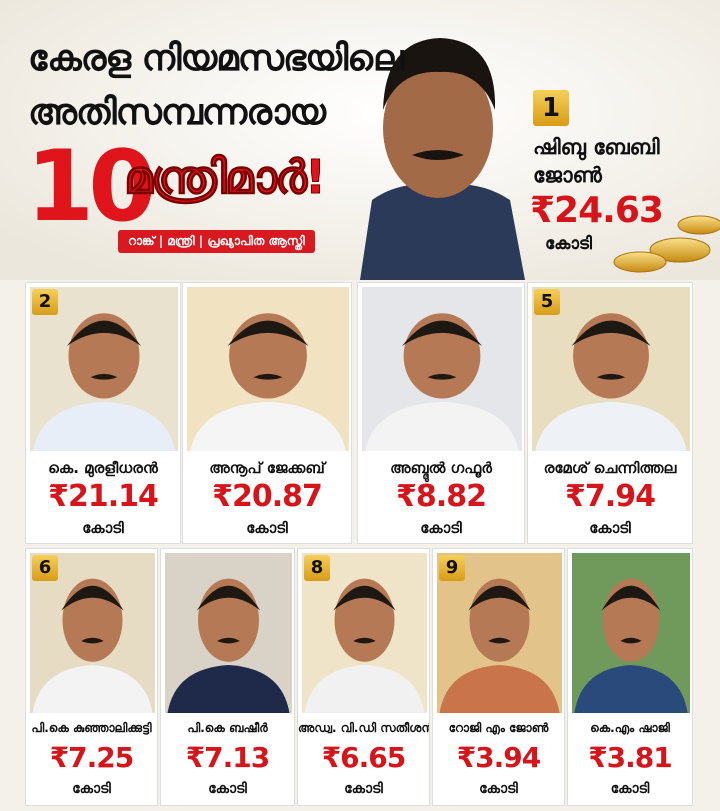 This screenshot has width=720, height=811. Describe the element at coordinates (267, 468) in the screenshot. I see `name: അനൂപ് ജേക്കബ്` at that location.